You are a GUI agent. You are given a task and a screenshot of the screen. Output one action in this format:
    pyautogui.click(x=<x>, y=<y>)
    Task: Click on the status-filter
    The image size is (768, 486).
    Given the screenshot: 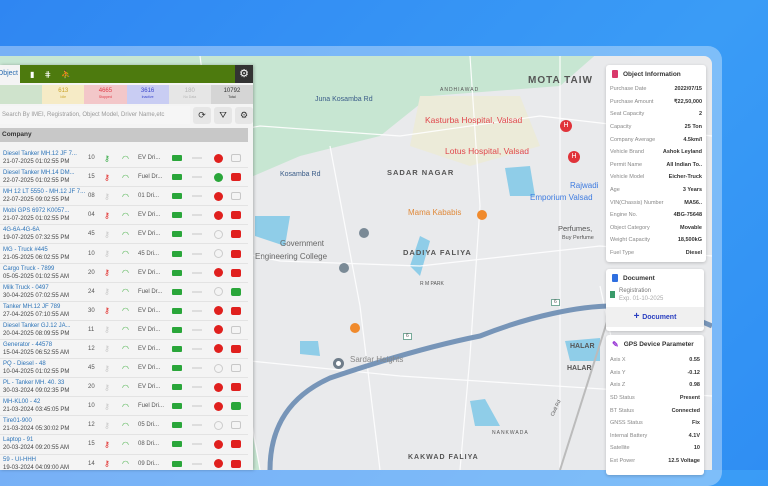 What is the action you would take?
    pyautogui.click(x=21, y=94)
    